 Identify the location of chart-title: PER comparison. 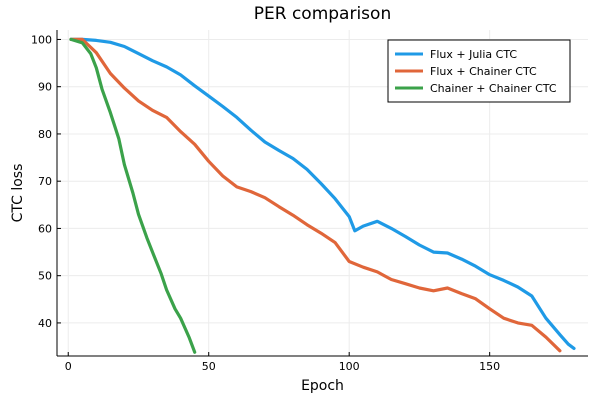
(322, 14).